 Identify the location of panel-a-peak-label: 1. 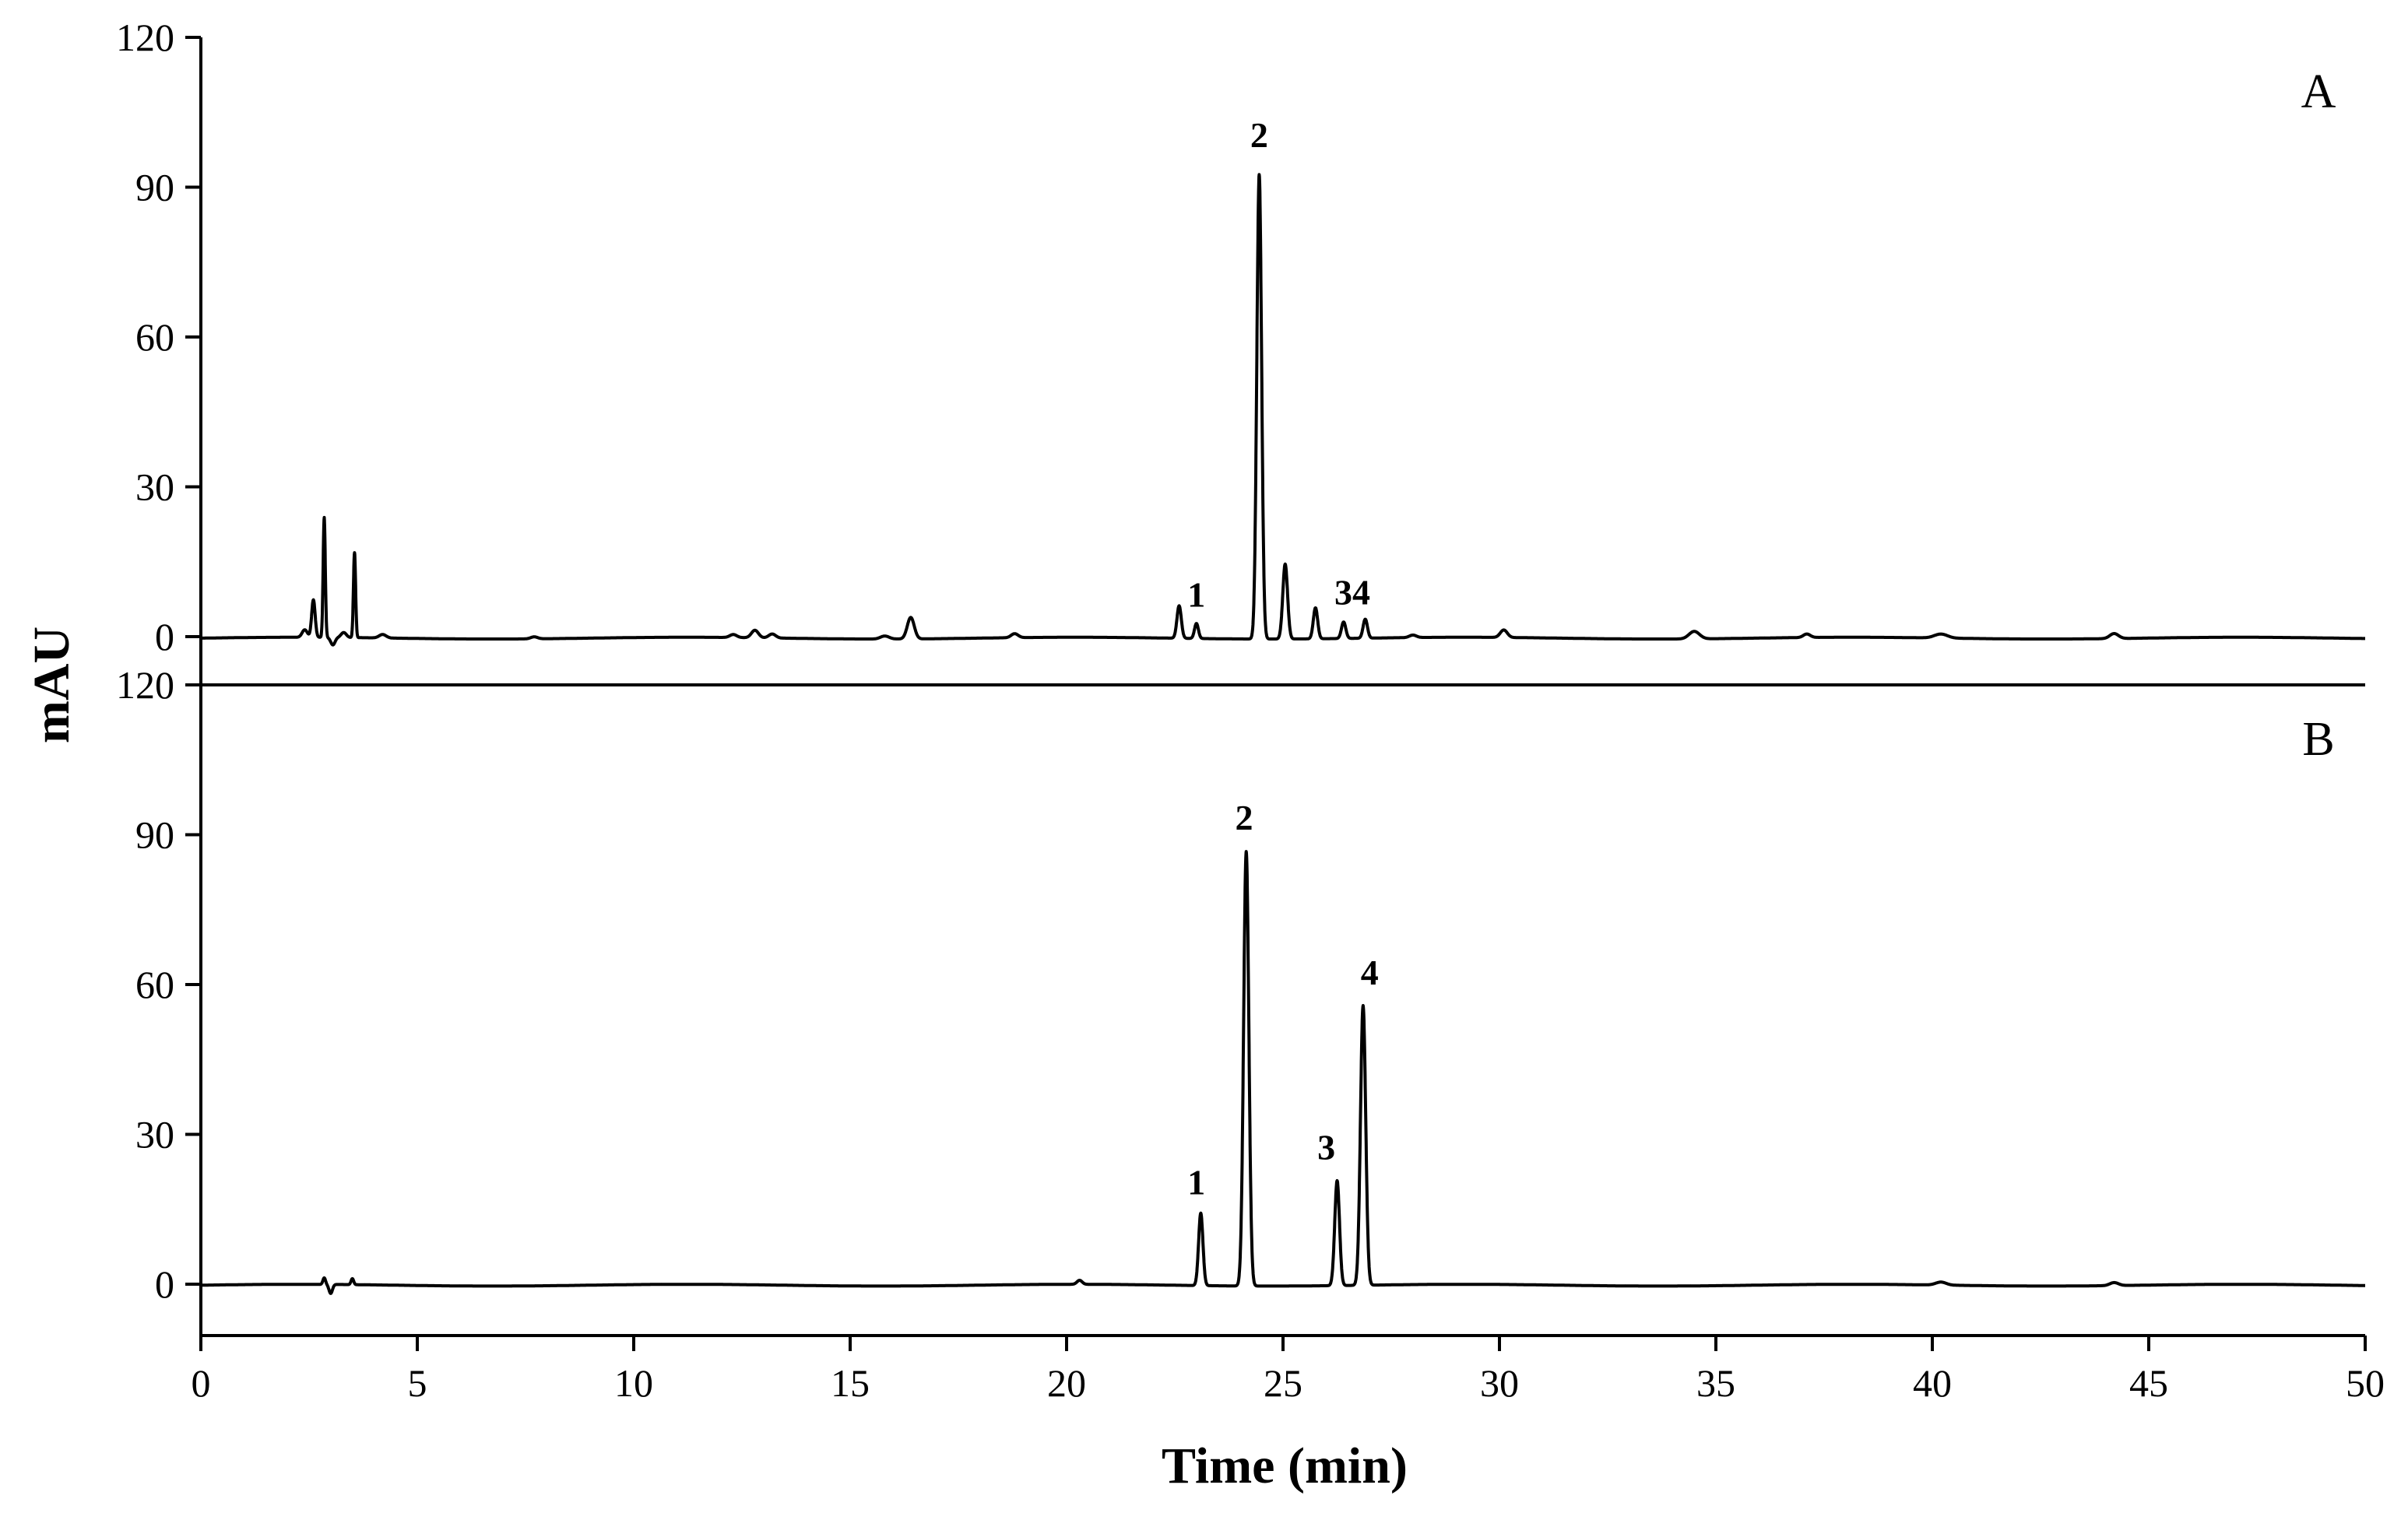
(1196, 595).